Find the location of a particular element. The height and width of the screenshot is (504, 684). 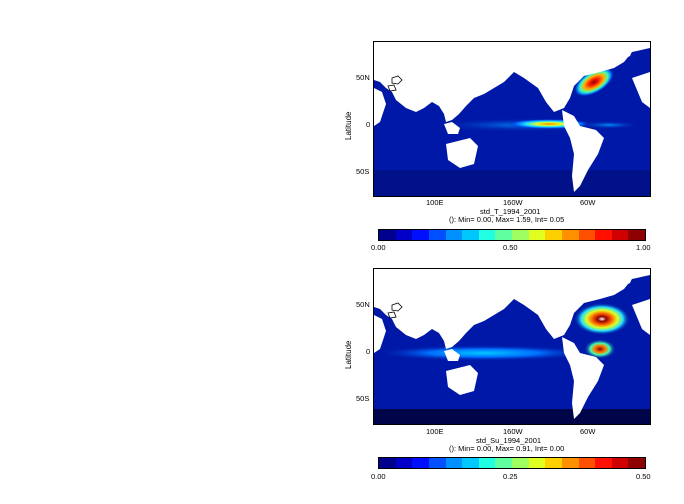

chart-title: std_T_1994_2001 is located at coordinates (510, 211).